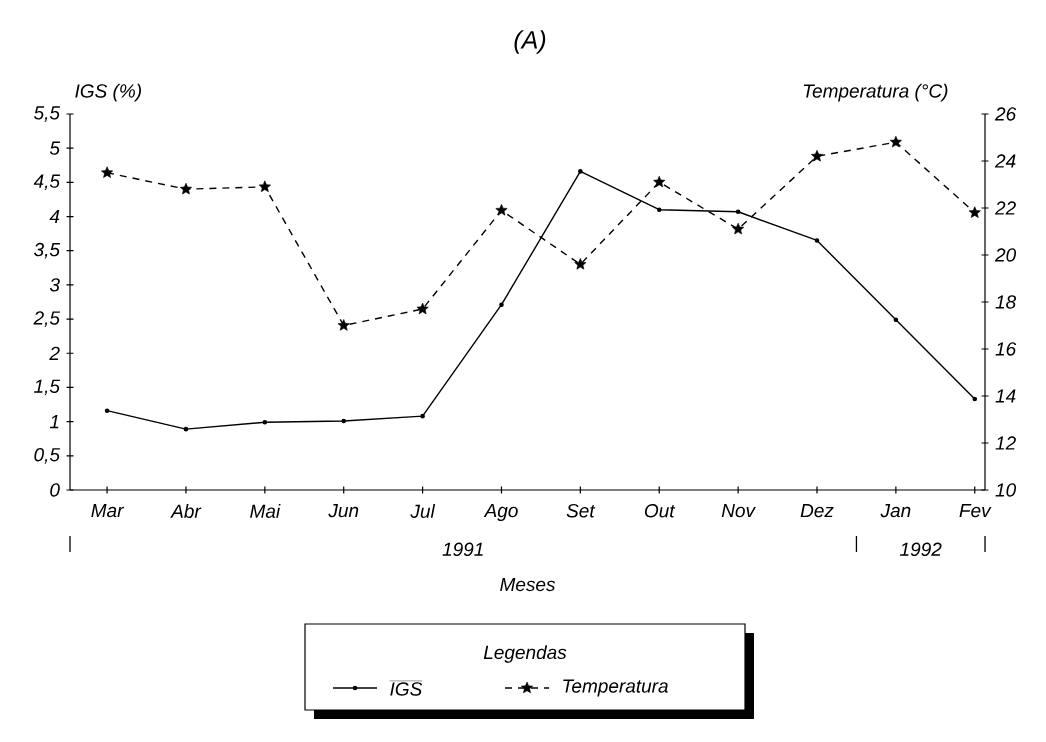  I want to click on y-axis-title: IGS (%), so click(108, 92).